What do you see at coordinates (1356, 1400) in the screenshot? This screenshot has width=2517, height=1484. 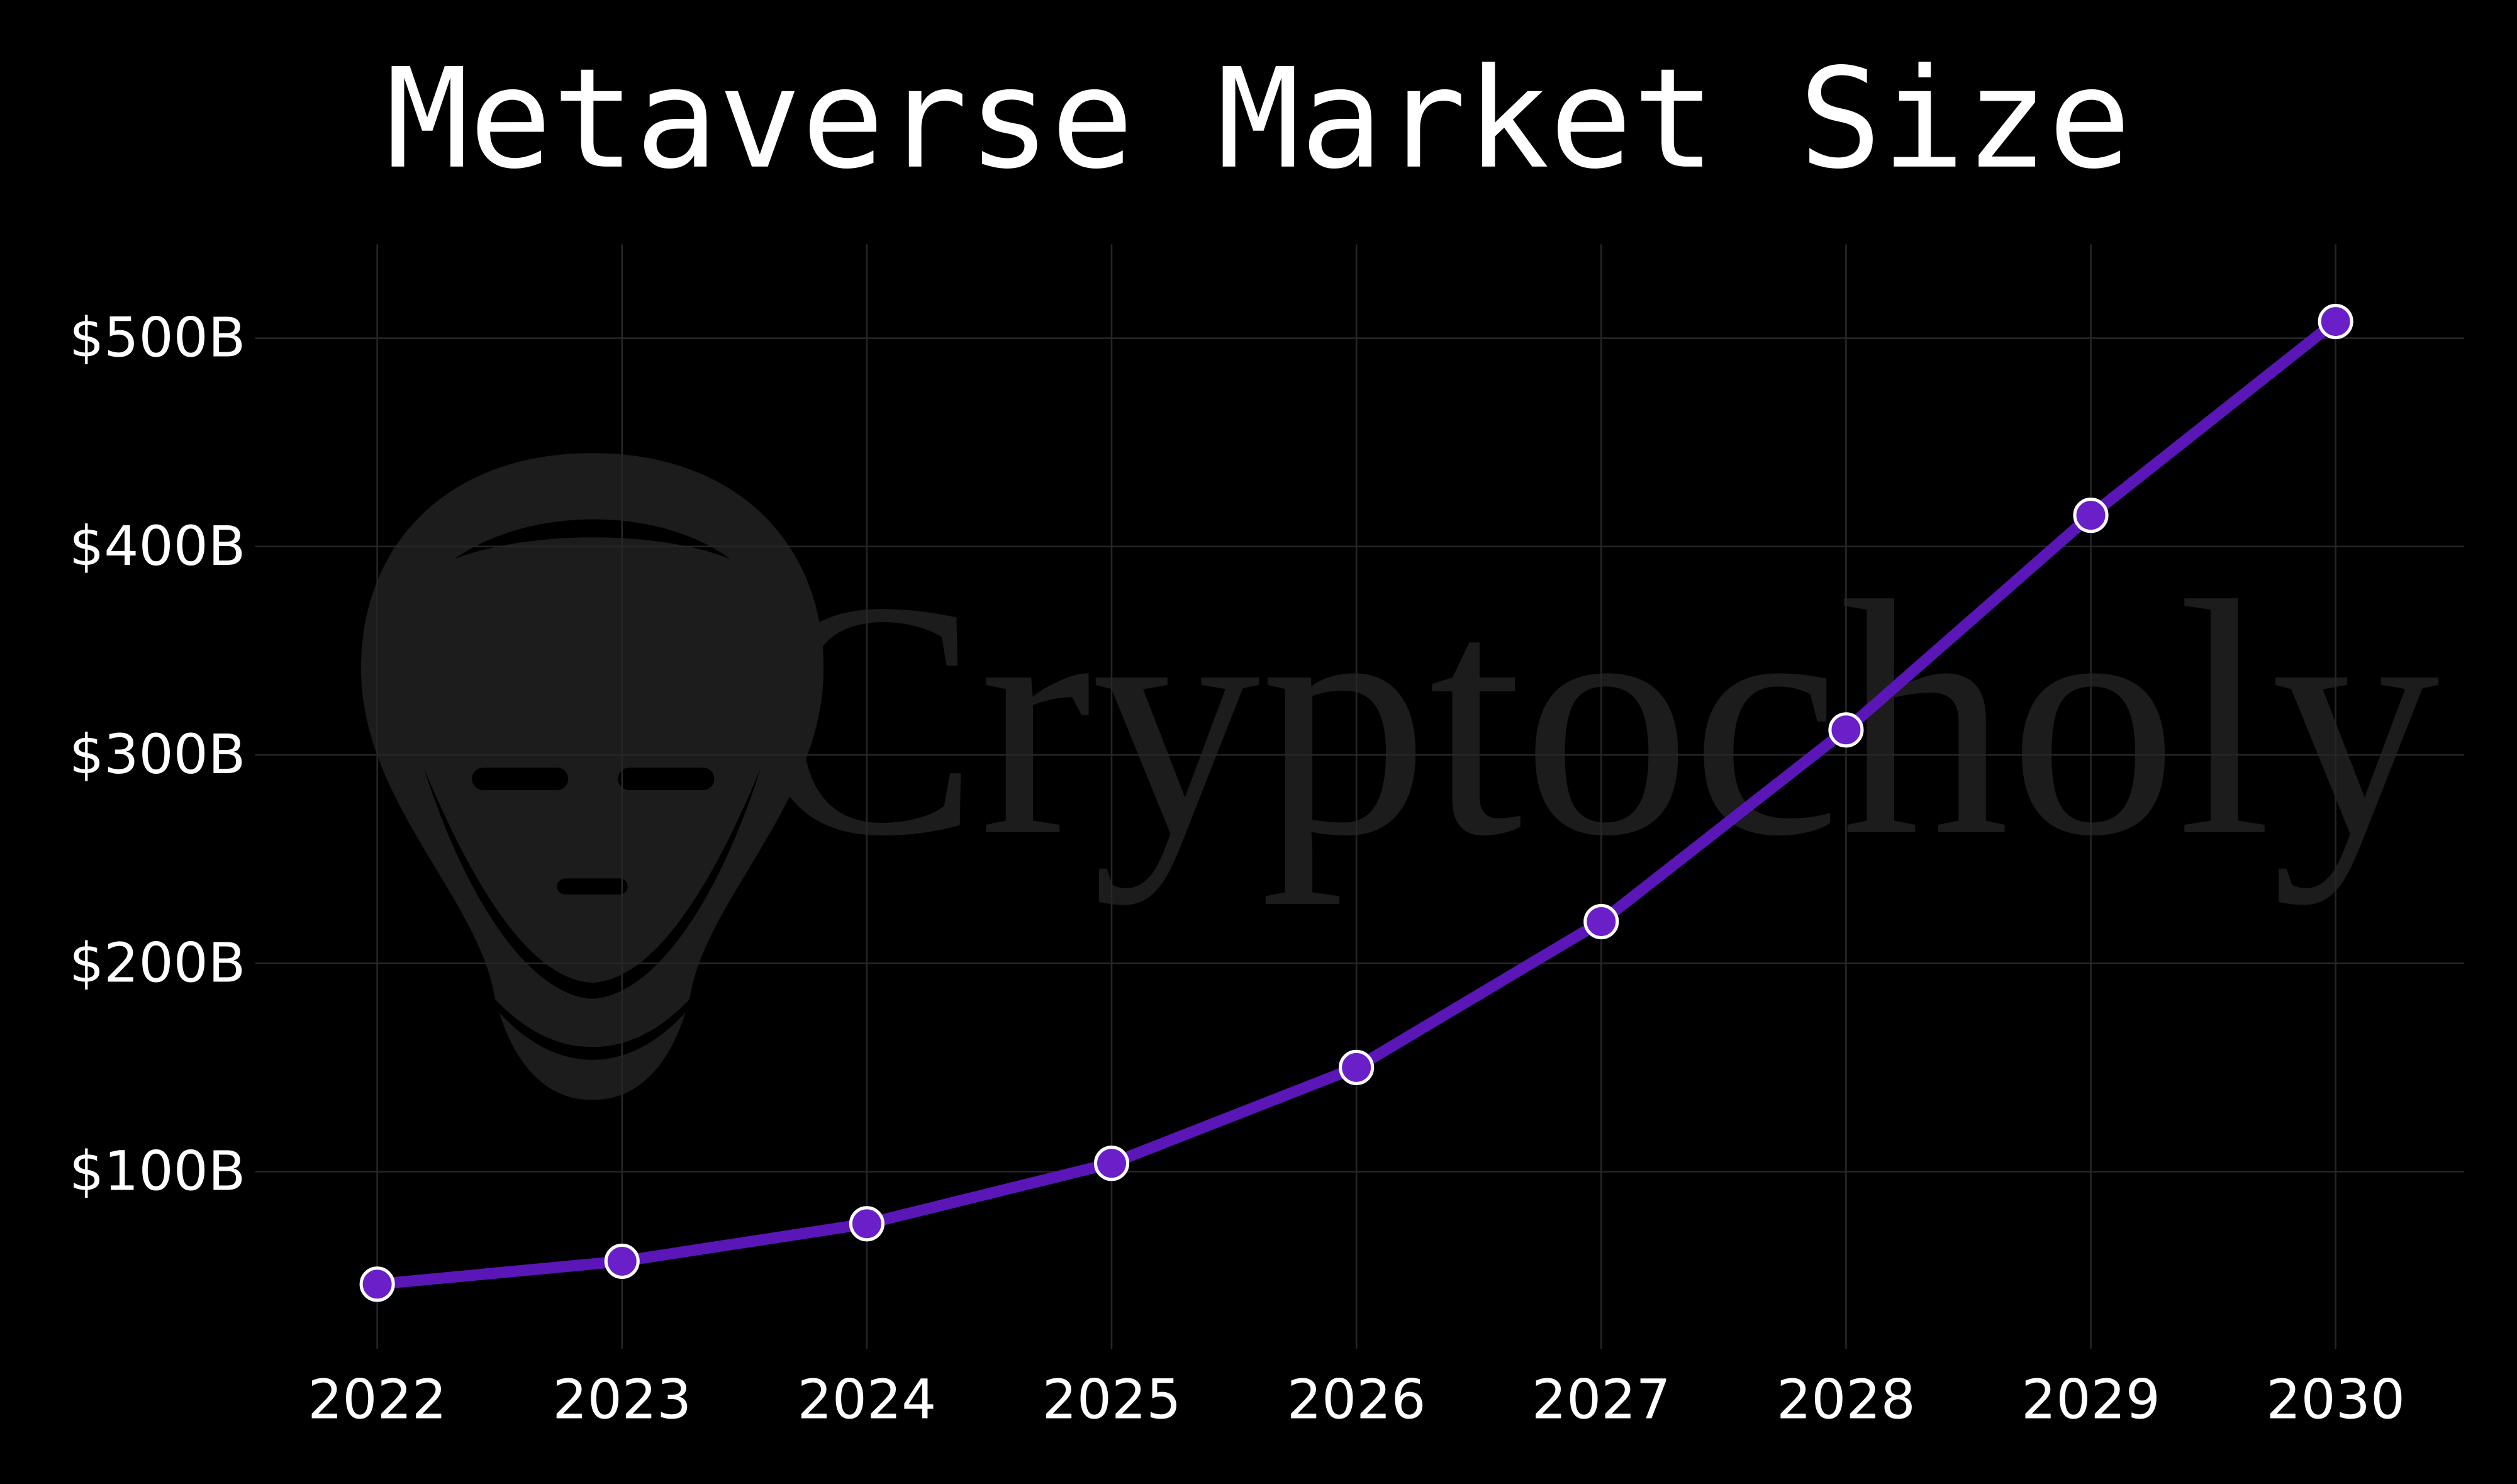 I see `x-tick-label: 2026` at bounding box center [1356, 1400].